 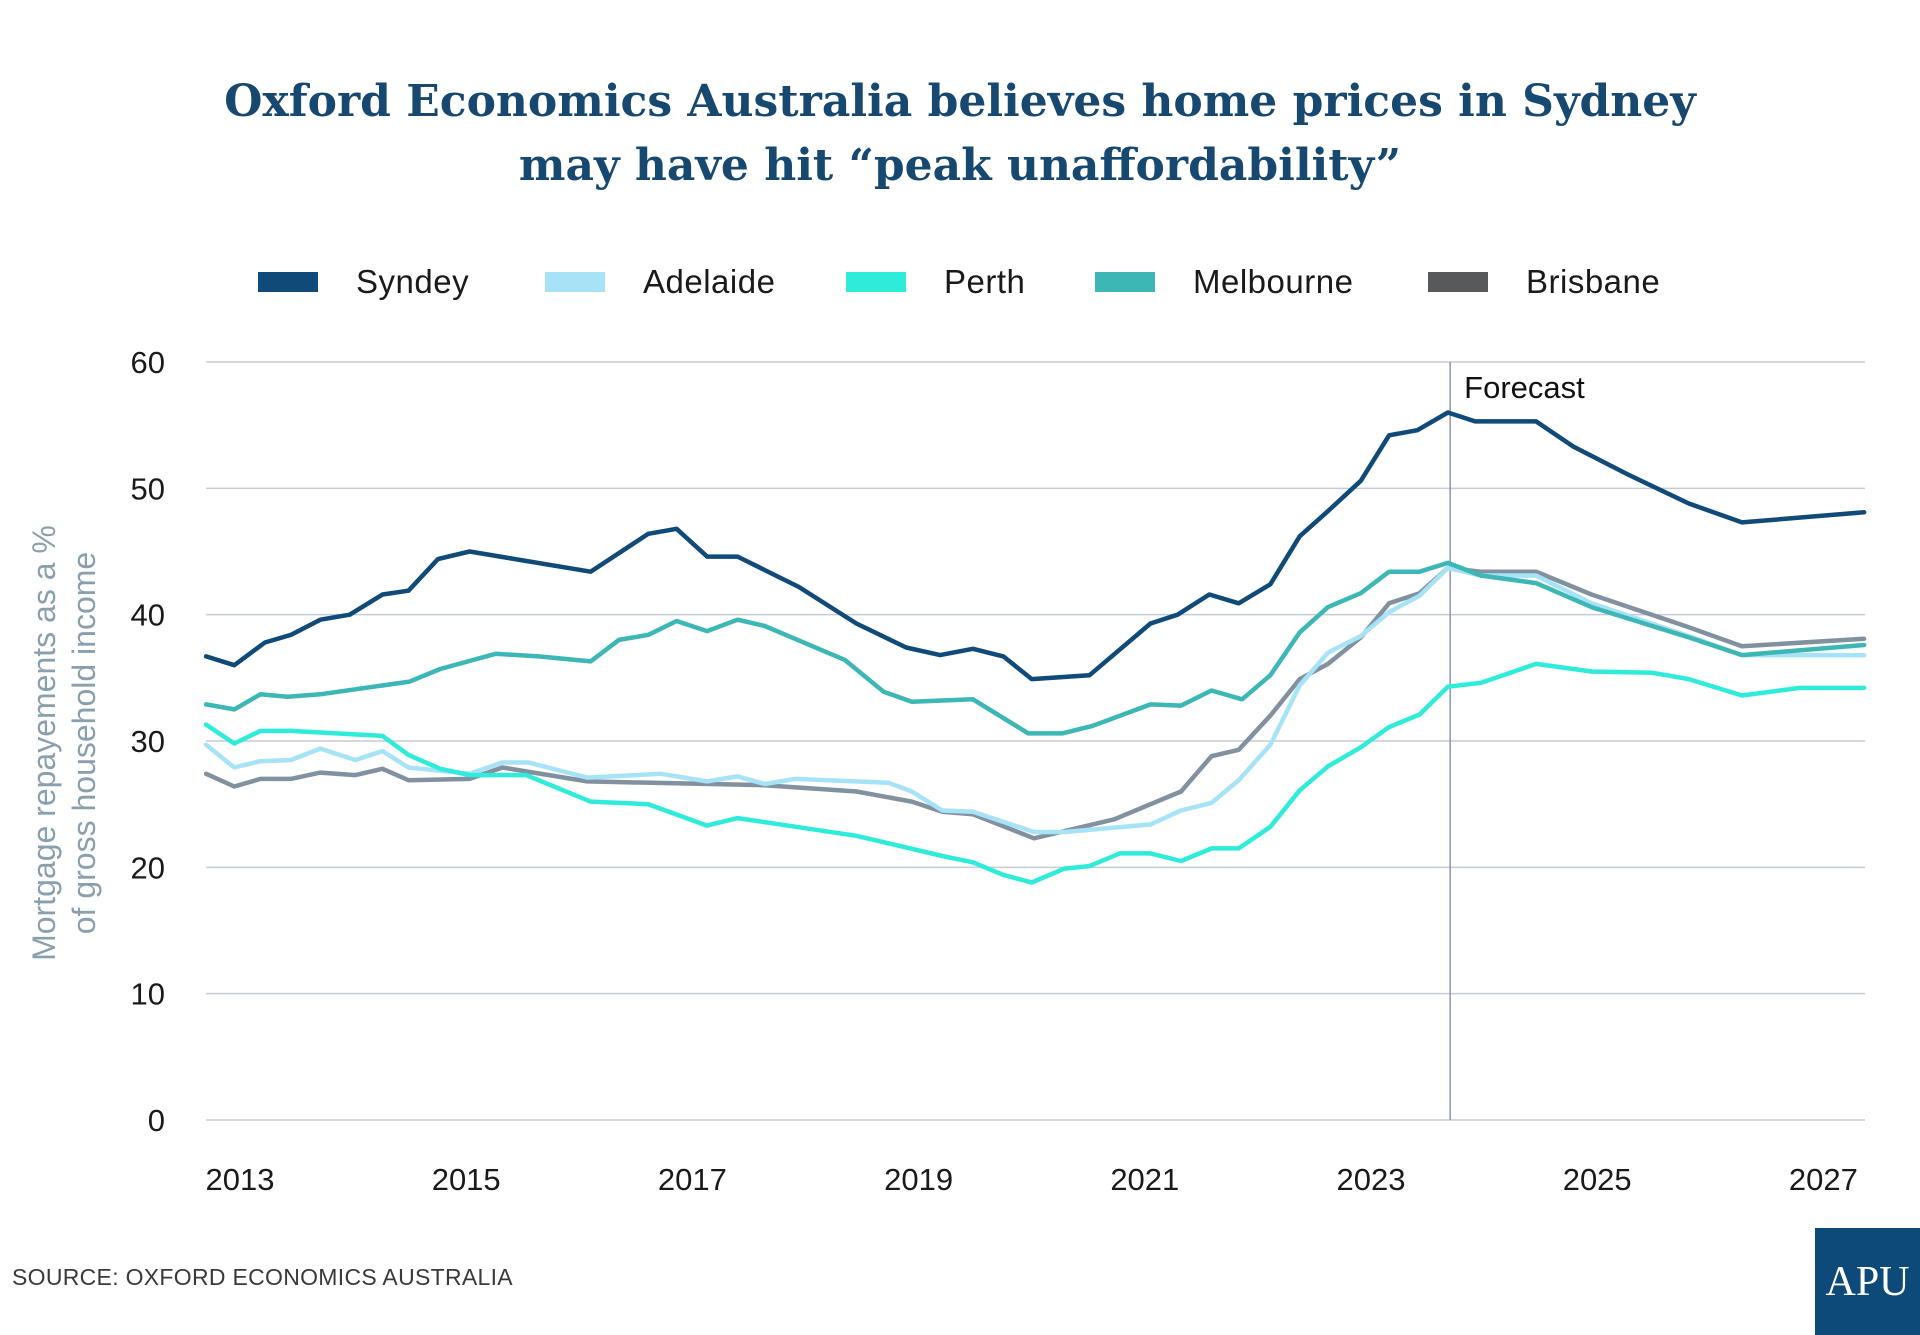 What do you see at coordinates (148, 994) in the screenshot?
I see `y-tick-label: 10` at bounding box center [148, 994].